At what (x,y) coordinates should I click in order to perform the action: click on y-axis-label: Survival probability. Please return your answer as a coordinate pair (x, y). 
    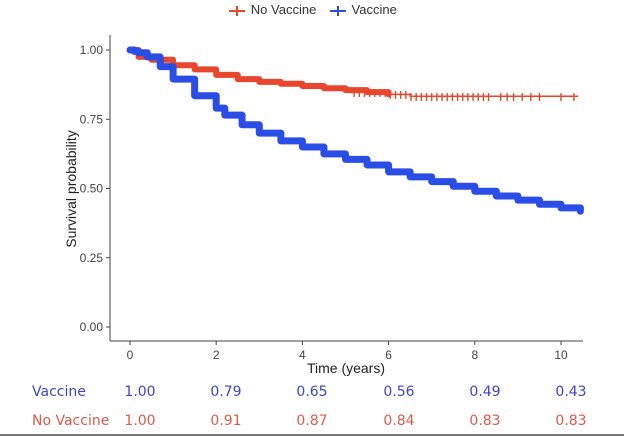
    Looking at the image, I should click on (71, 189).